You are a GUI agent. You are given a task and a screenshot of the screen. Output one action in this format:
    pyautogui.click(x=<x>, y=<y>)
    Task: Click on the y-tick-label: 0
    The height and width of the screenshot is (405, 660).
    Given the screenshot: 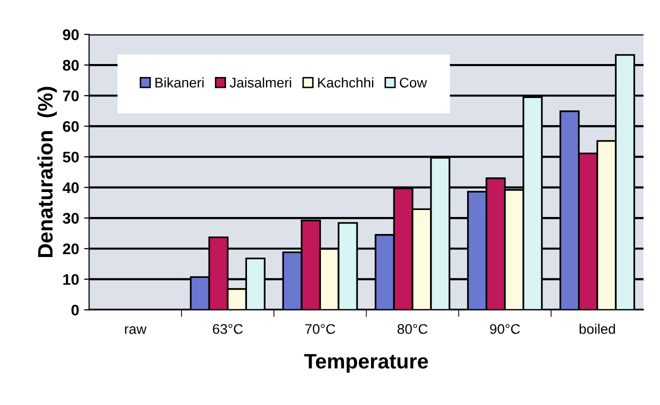 What is the action you would take?
    pyautogui.click(x=75, y=310)
    